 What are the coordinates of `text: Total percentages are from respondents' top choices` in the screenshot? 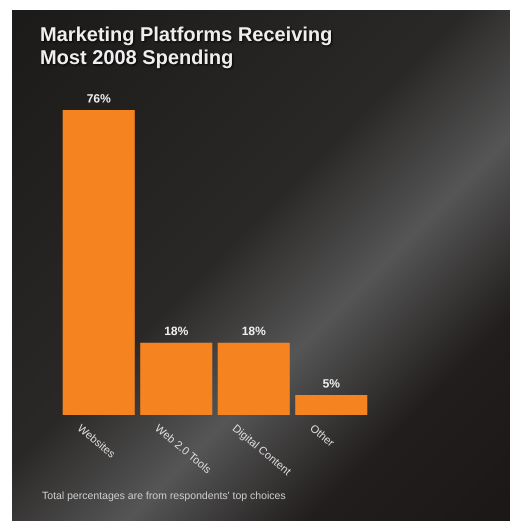 It's located at (164, 496).